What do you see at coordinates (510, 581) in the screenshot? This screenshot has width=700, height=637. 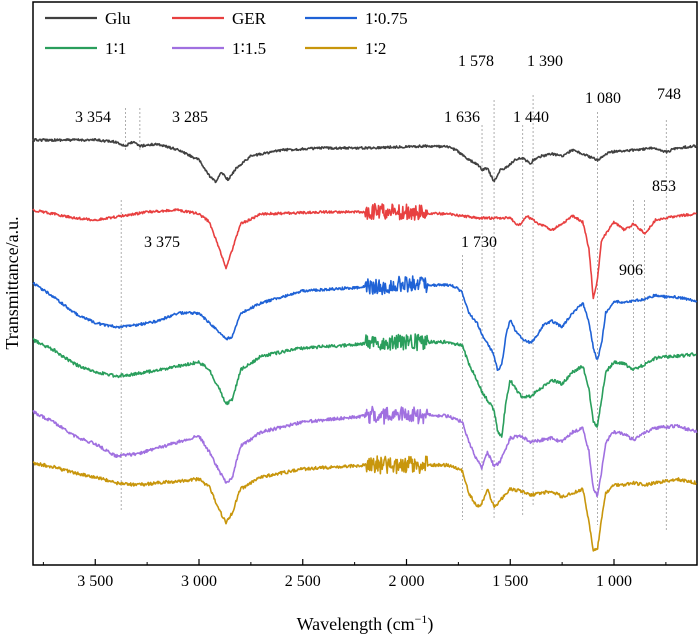 I see `x-tick-label-1500: 1 500` at bounding box center [510, 581].